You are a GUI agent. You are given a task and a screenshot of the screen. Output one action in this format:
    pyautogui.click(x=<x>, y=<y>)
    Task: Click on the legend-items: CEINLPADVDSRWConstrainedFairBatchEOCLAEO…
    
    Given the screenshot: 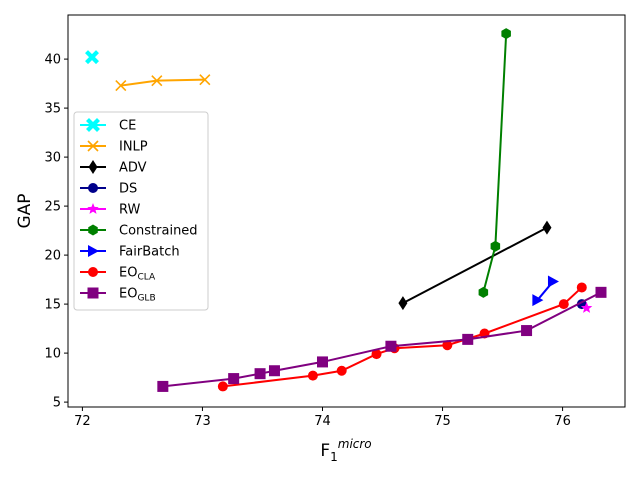 What is the action you would take?
    pyautogui.click(x=139, y=211)
    